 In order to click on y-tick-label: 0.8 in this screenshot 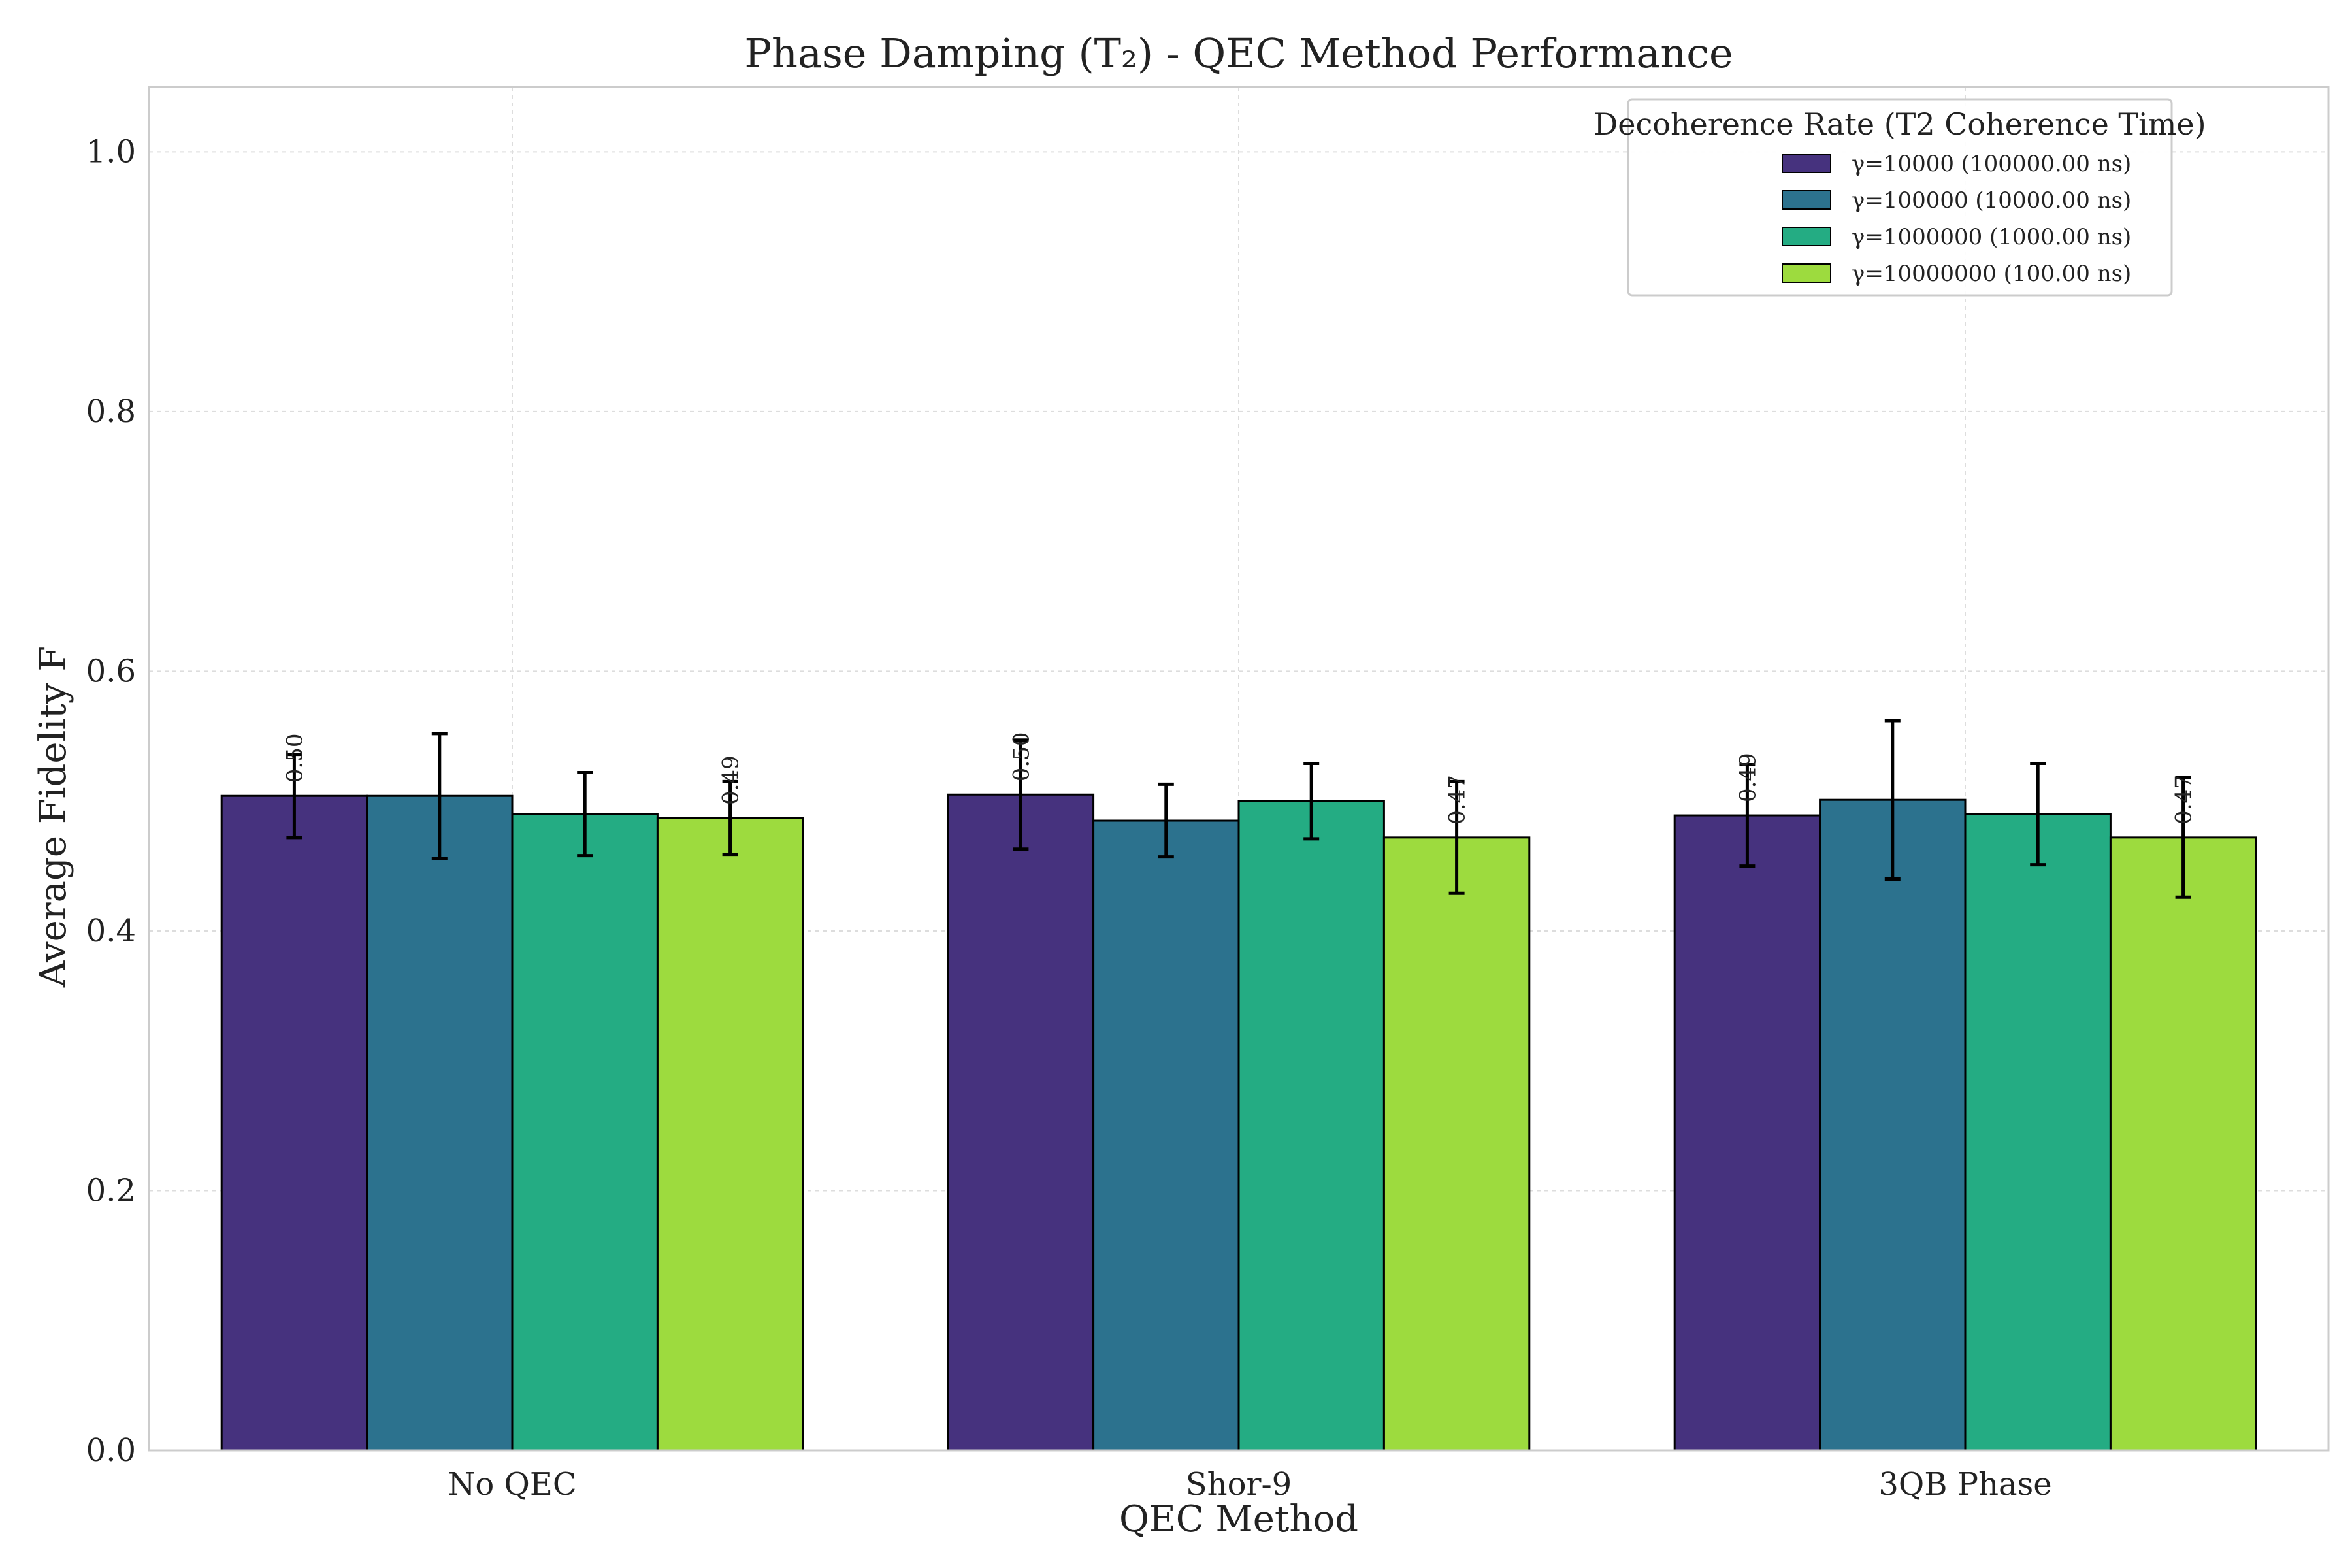, I will do `click(111, 411)`.